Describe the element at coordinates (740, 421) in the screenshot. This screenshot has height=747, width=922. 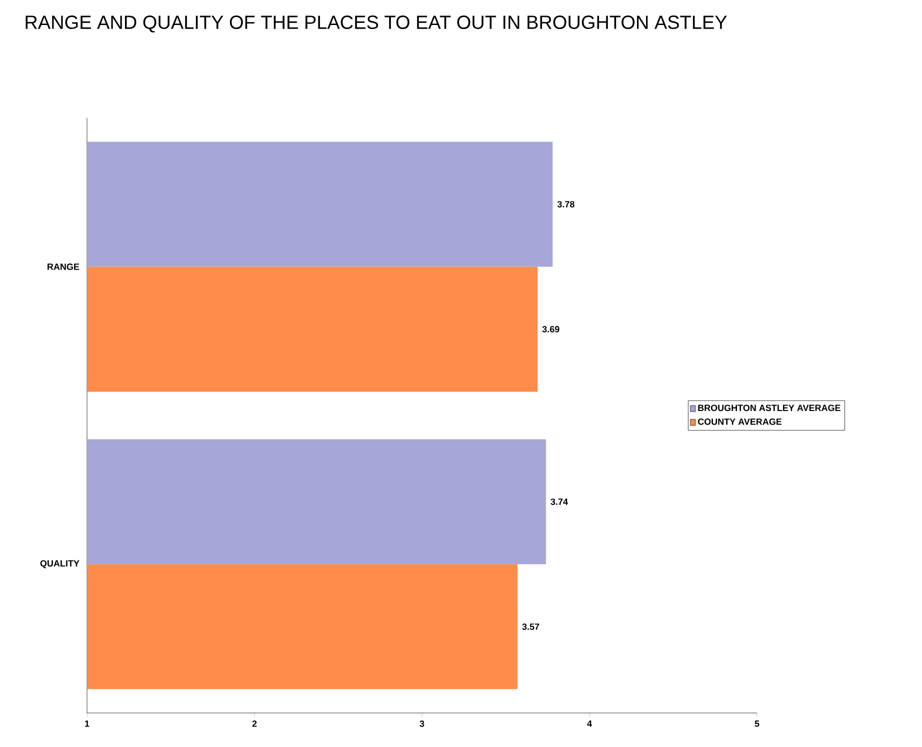
I see `legend-label: COUNTY AVERAGE` at that location.